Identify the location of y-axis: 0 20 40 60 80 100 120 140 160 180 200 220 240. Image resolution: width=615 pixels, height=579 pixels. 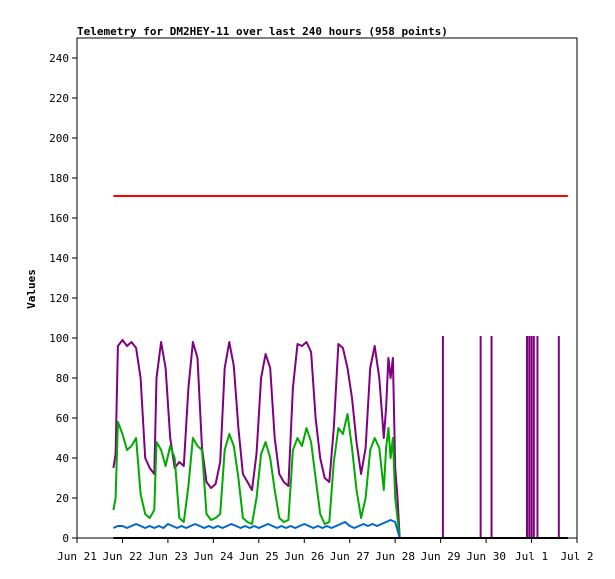
(63, 298).